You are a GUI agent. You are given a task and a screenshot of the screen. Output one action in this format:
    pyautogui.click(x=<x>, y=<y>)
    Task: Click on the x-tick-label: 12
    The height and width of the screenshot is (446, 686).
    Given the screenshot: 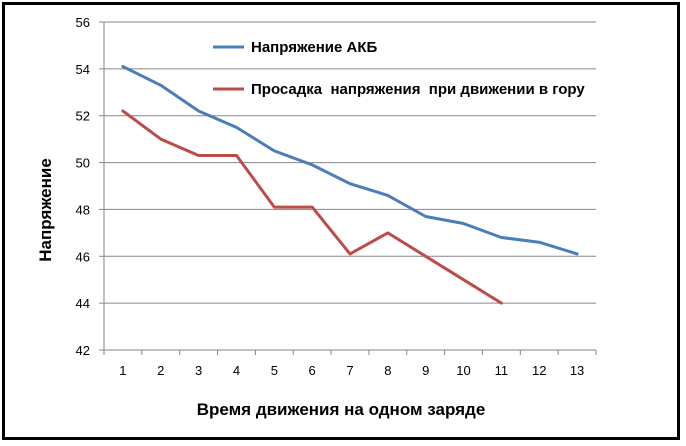 What is the action you would take?
    pyautogui.click(x=539, y=370)
    